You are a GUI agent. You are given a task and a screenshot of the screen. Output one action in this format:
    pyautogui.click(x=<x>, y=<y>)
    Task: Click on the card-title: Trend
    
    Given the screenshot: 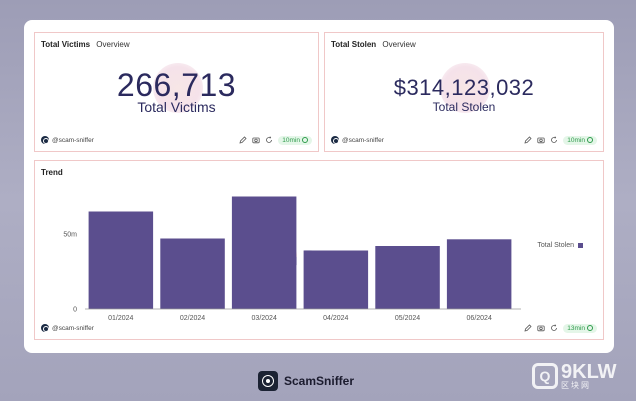 What is the action you would take?
    pyautogui.click(x=52, y=172)
    